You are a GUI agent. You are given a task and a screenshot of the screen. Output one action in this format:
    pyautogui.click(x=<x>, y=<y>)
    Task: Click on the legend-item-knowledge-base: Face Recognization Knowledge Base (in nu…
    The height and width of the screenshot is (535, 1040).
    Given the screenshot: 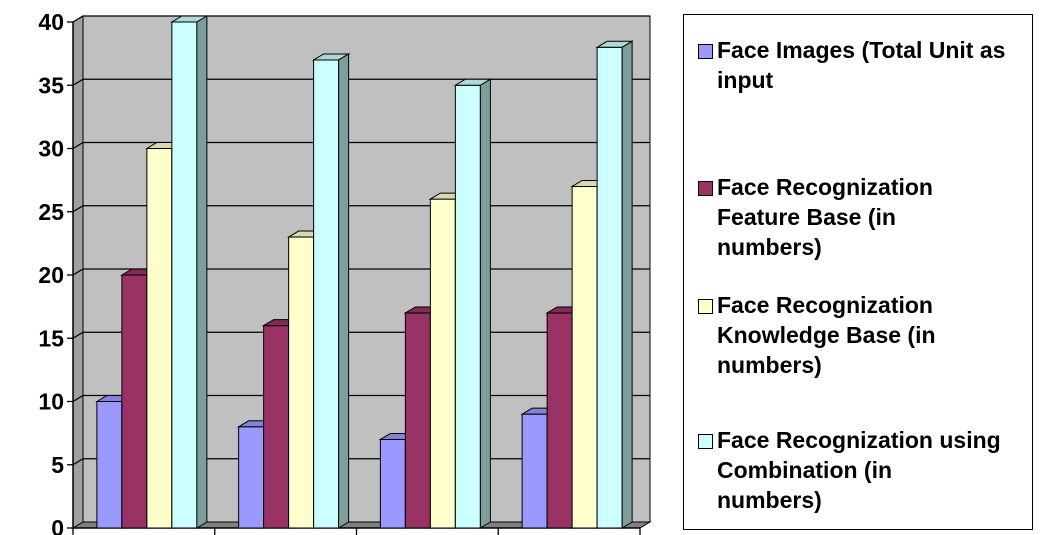 What is the action you would take?
    pyautogui.click(x=863, y=335)
    